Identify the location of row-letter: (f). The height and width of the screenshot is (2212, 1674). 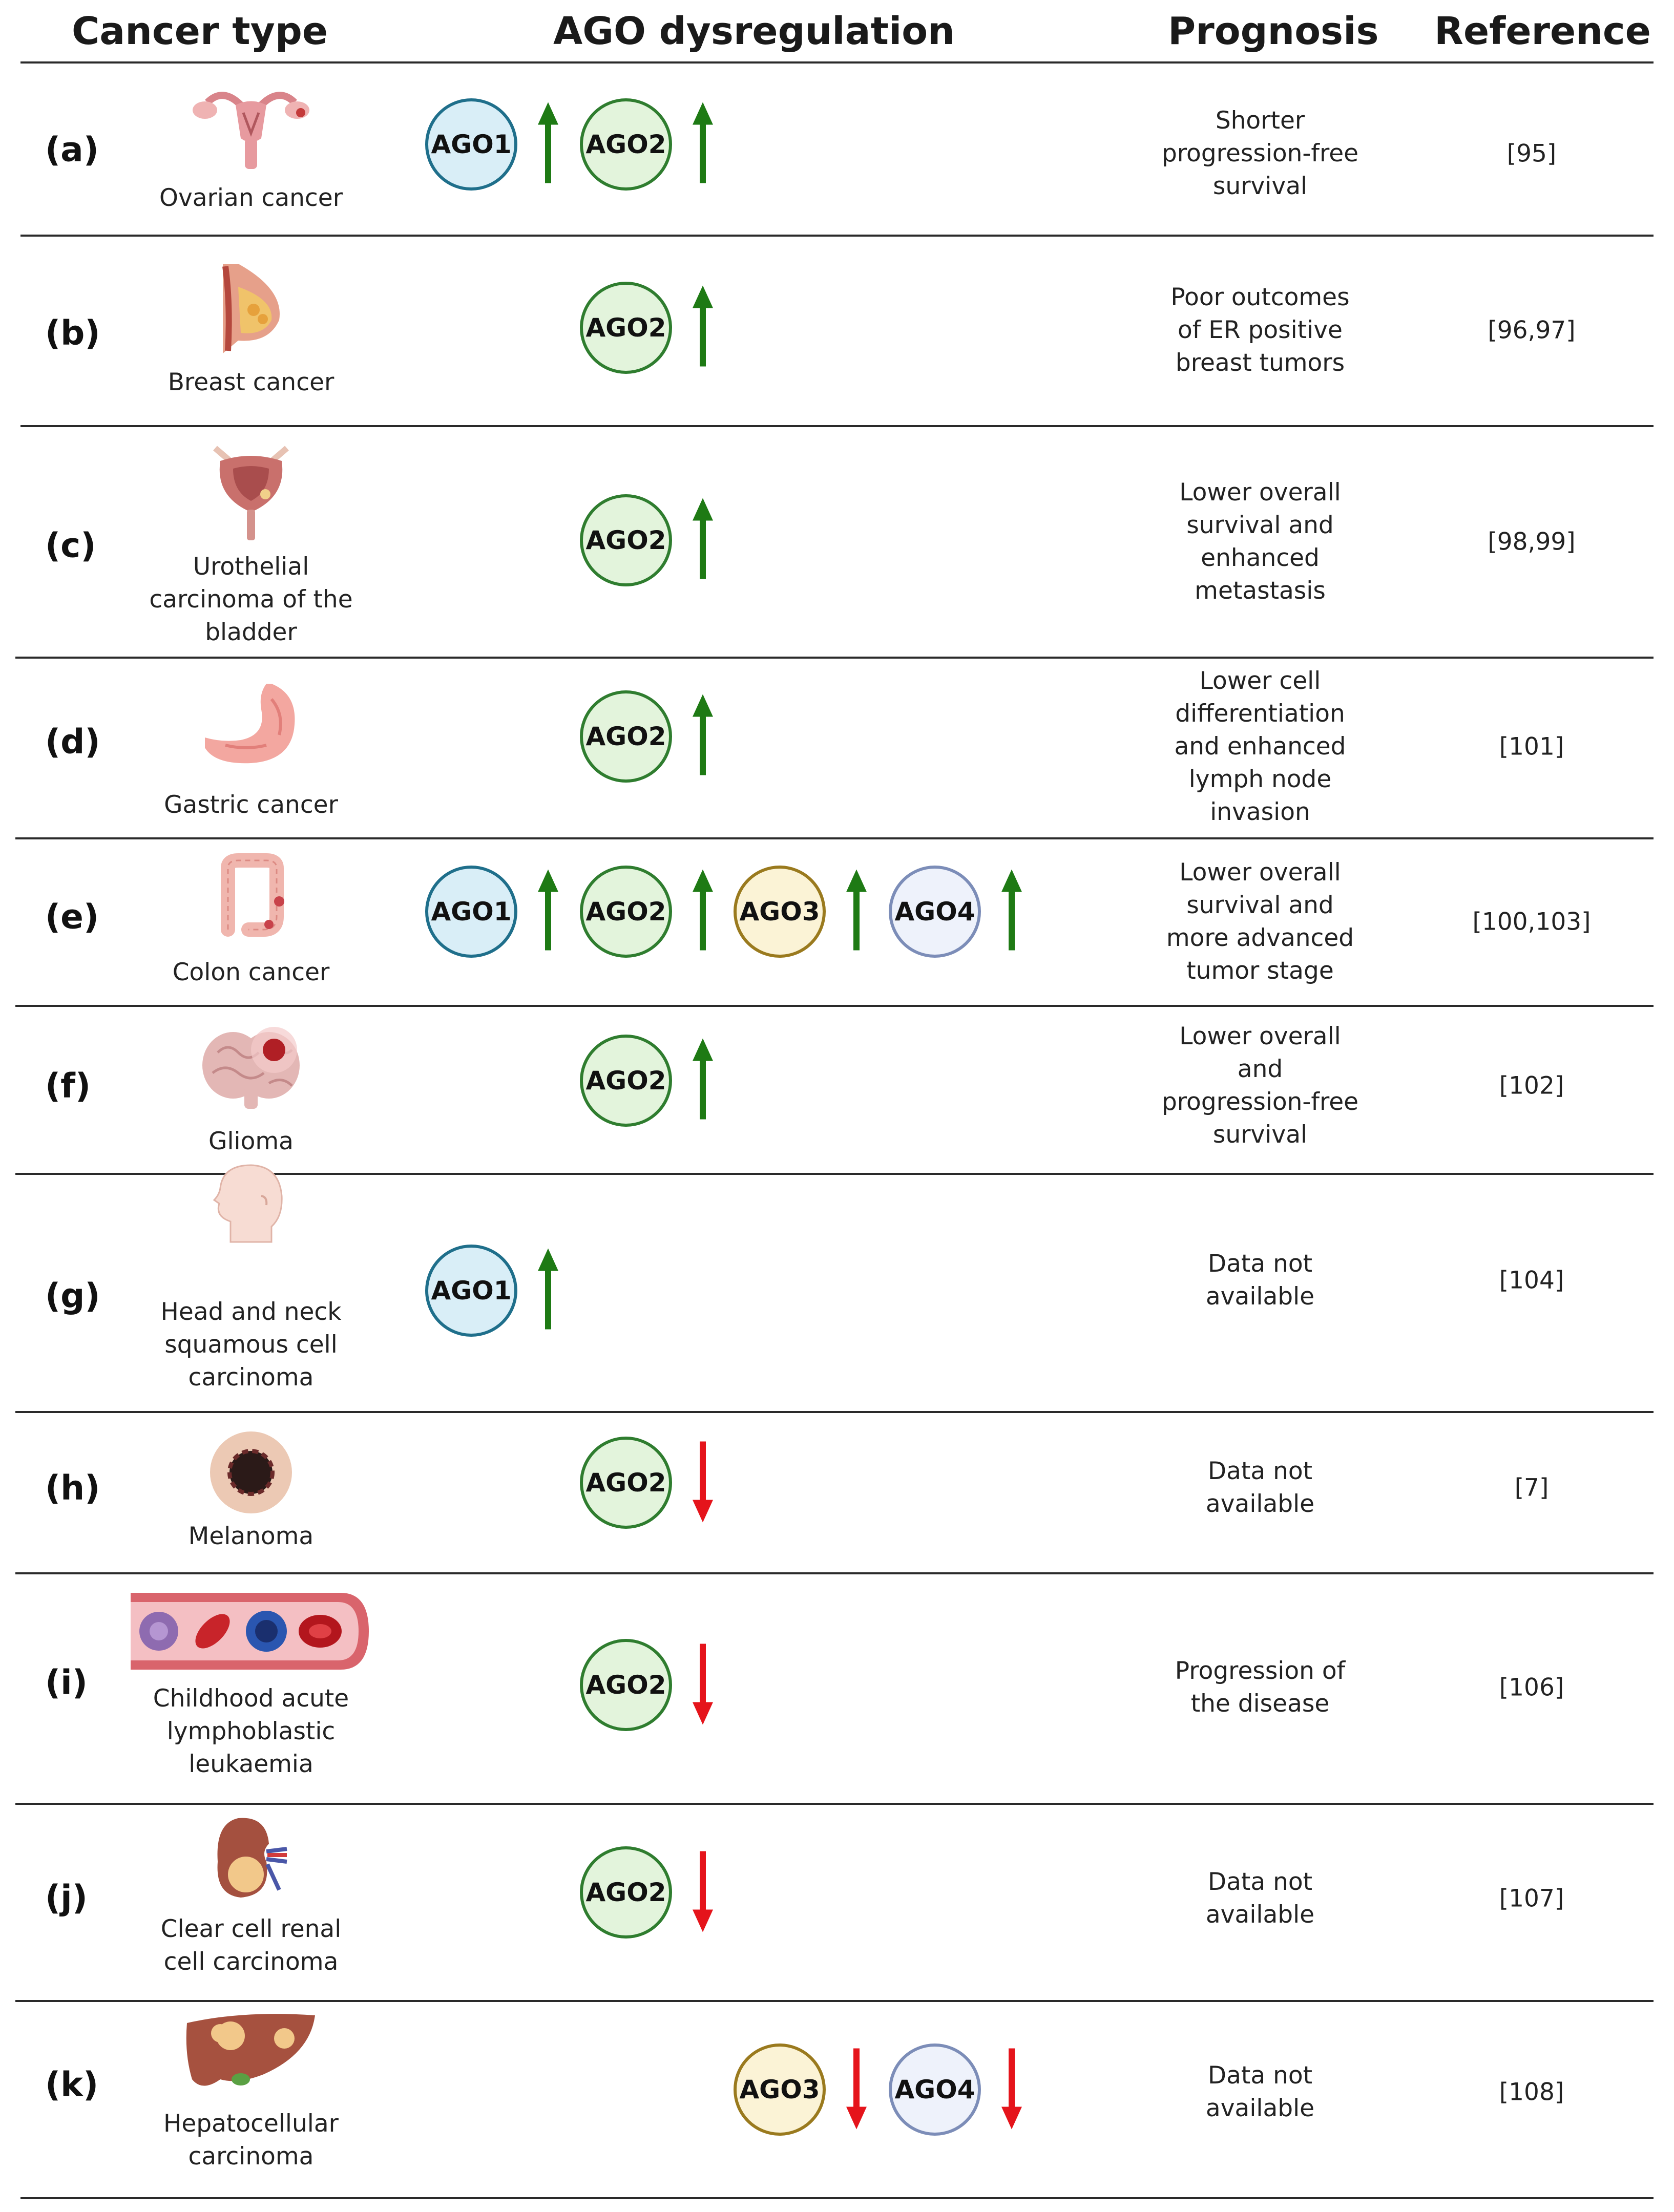
(68, 1086).